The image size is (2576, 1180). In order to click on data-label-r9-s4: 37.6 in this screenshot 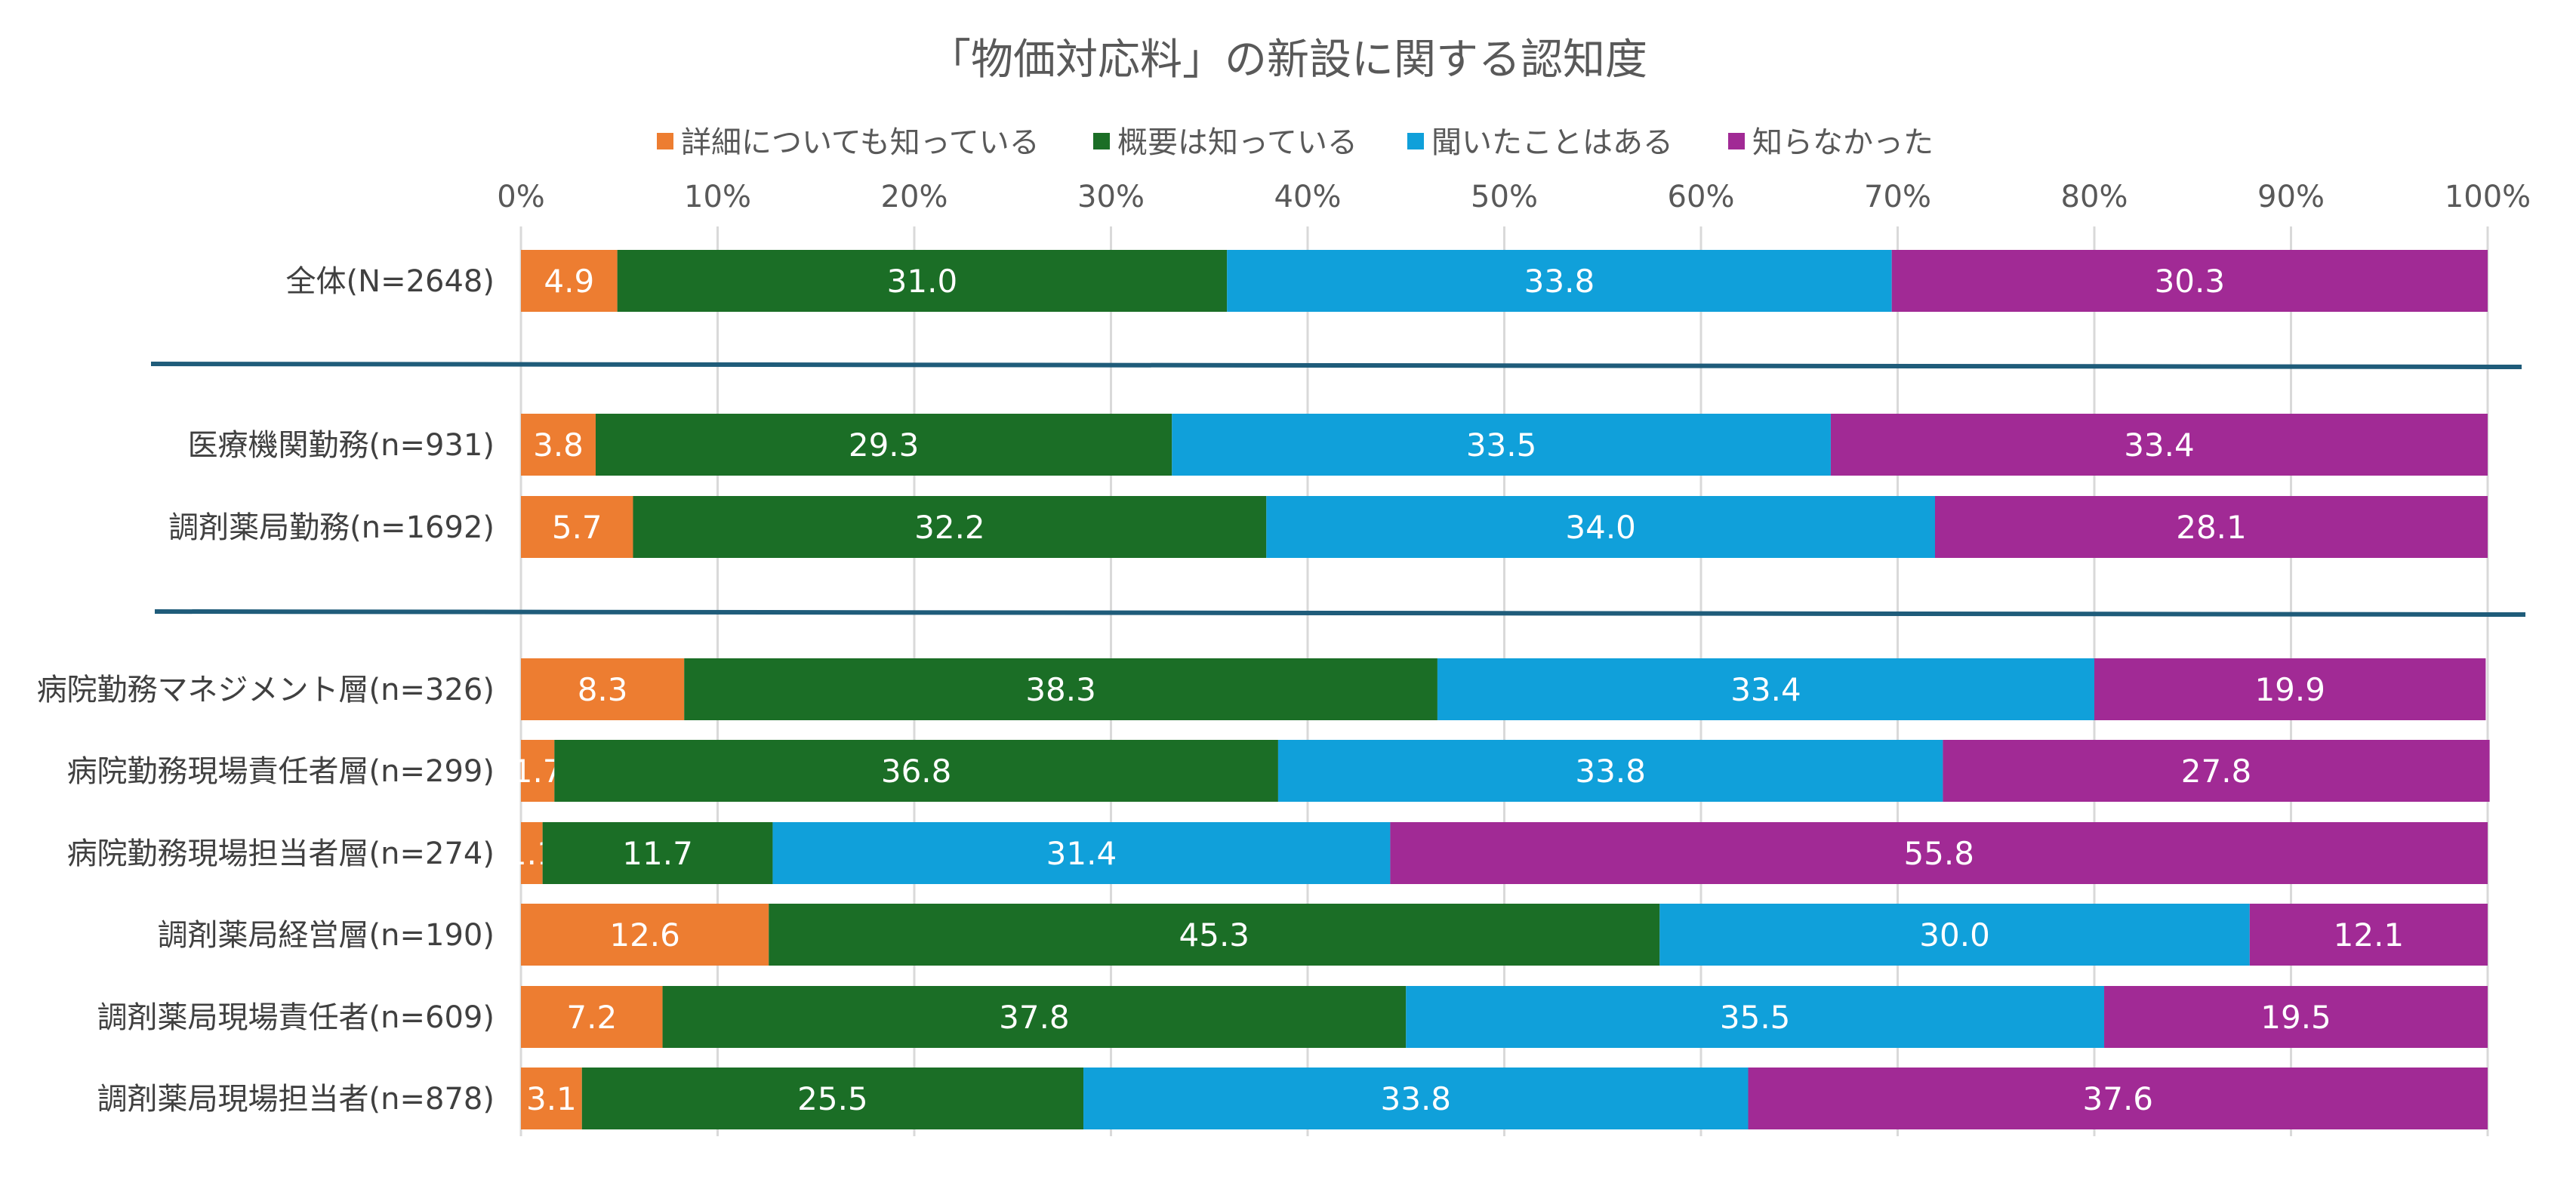, I will do `click(2118, 1098)`.